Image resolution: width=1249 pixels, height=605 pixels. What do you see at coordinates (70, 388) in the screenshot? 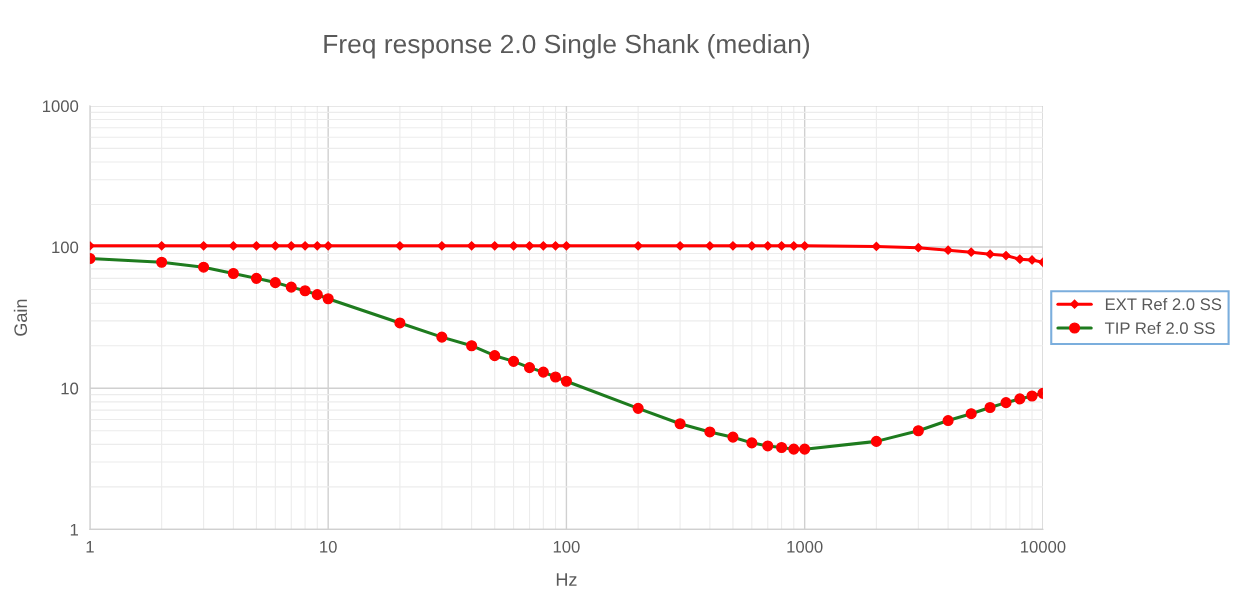
I see `y-tick-label: 10` at bounding box center [70, 388].